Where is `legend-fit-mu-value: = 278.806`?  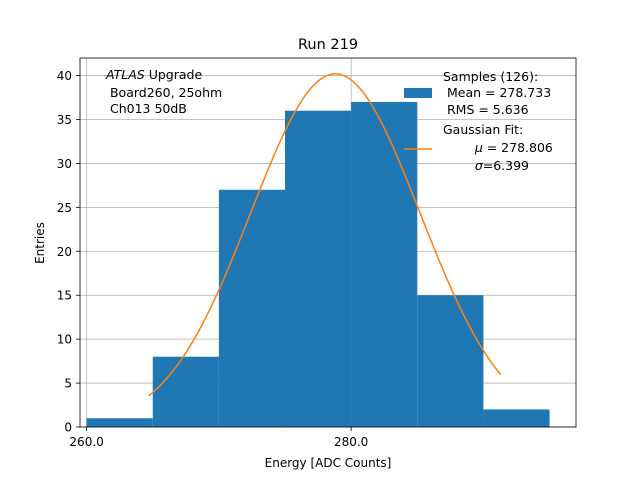 legend-fit-mu-value: = 278.806 is located at coordinates (518, 147).